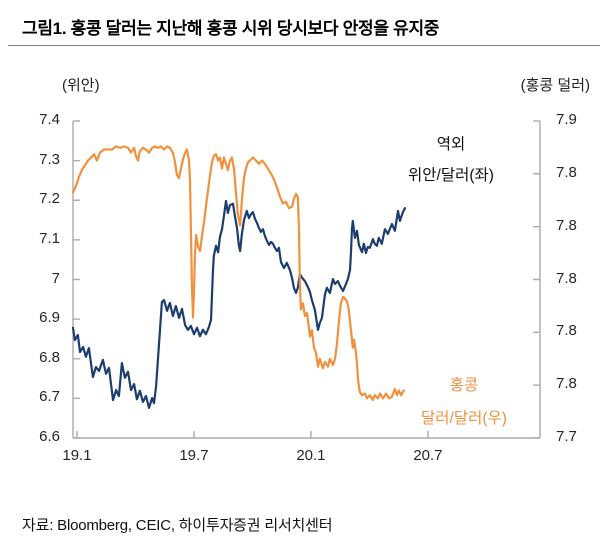 The image size is (608, 551). Describe the element at coordinates (464, 418) in the screenshot. I see `hkd-series-label-line2: 달러/달러(우)` at that location.